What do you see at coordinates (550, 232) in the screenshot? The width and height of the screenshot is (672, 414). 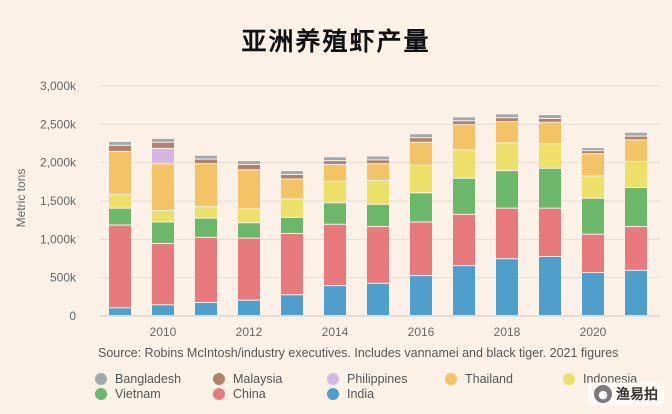 I see `bar-china-2019` at bounding box center [550, 232].